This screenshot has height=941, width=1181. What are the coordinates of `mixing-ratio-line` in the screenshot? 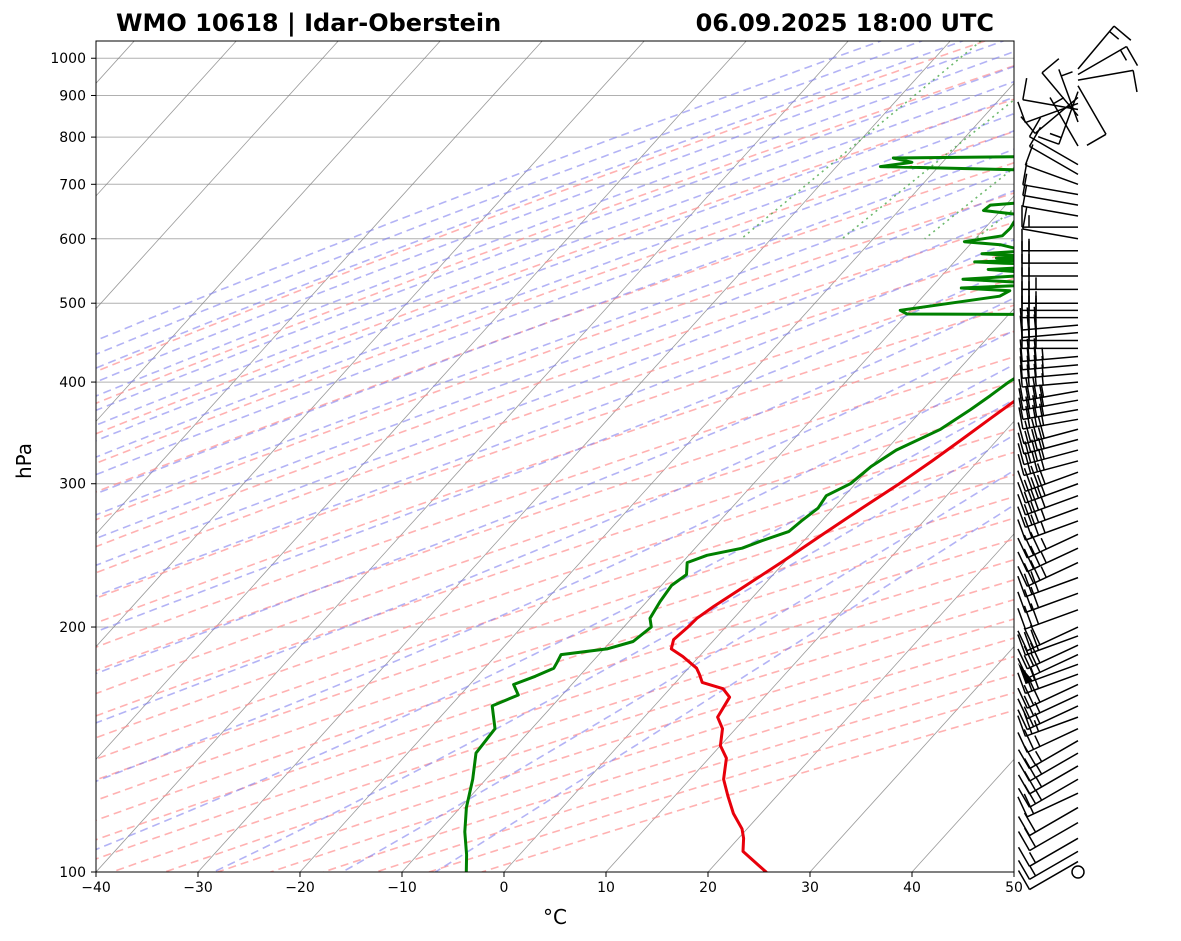 It's located at (969, 203).